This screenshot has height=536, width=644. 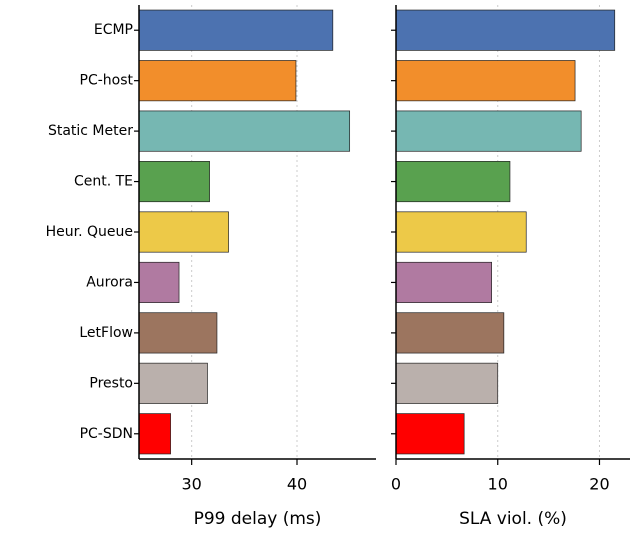 What do you see at coordinates (113, 30) in the screenshot?
I see `y-tick-label: ECMP` at bounding box center [113, 30].